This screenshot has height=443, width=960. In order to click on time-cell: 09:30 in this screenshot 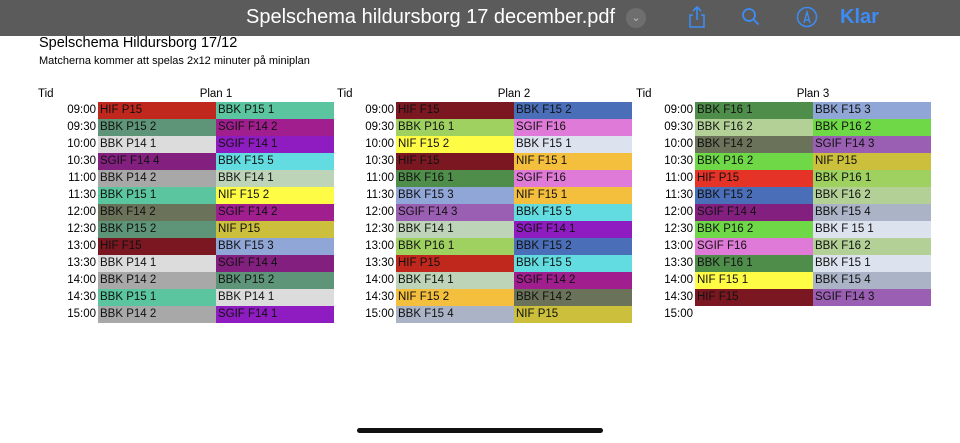, I will do `click(678, 127)`.